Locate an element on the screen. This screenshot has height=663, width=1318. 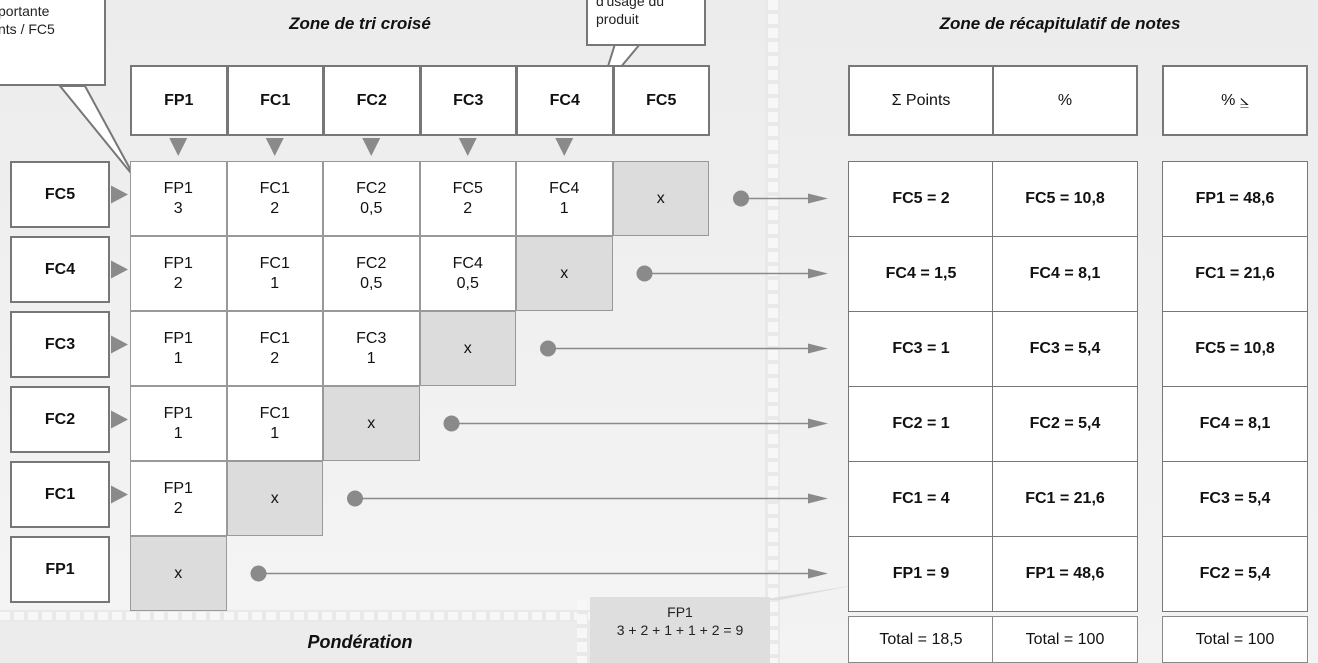
grid-cell: FC2 0,5 is located at coordinates (371, 198).